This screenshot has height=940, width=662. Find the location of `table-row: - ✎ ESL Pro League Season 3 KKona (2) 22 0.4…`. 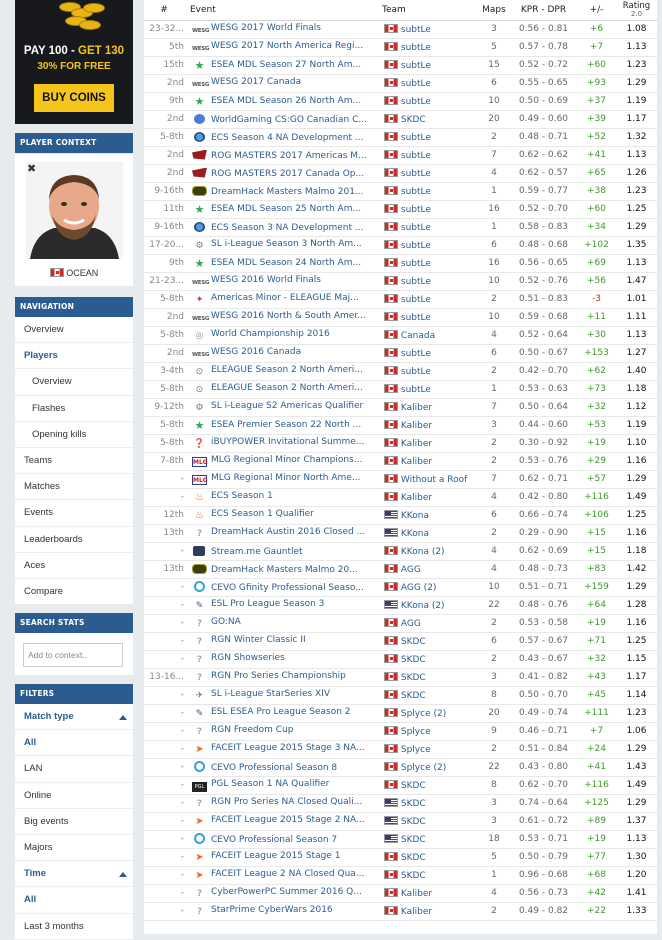

table-row: - ✎ ESL Pro League Season 3 KKona (2) 22 0.4… is located at coordinates (400, 605).